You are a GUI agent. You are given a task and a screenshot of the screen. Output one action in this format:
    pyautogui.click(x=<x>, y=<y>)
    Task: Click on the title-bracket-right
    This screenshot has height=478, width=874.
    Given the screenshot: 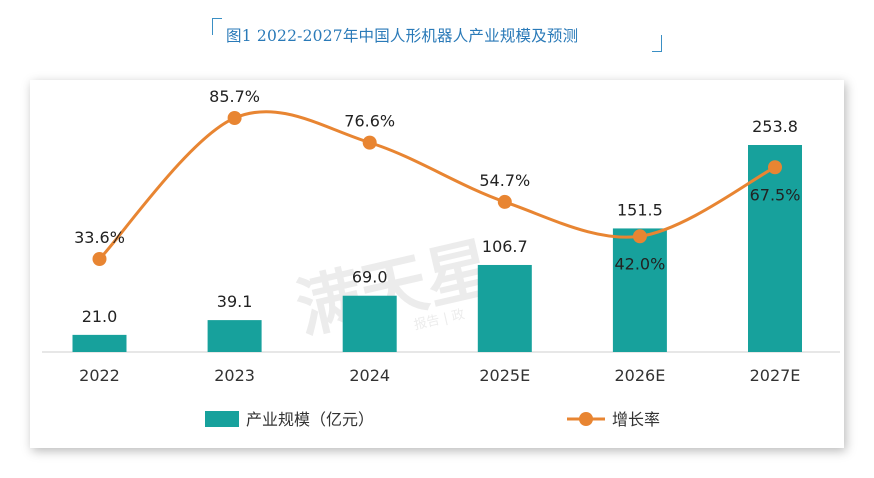 What is the action you would take?
    pyautogui.click(x=657, y=43)
    